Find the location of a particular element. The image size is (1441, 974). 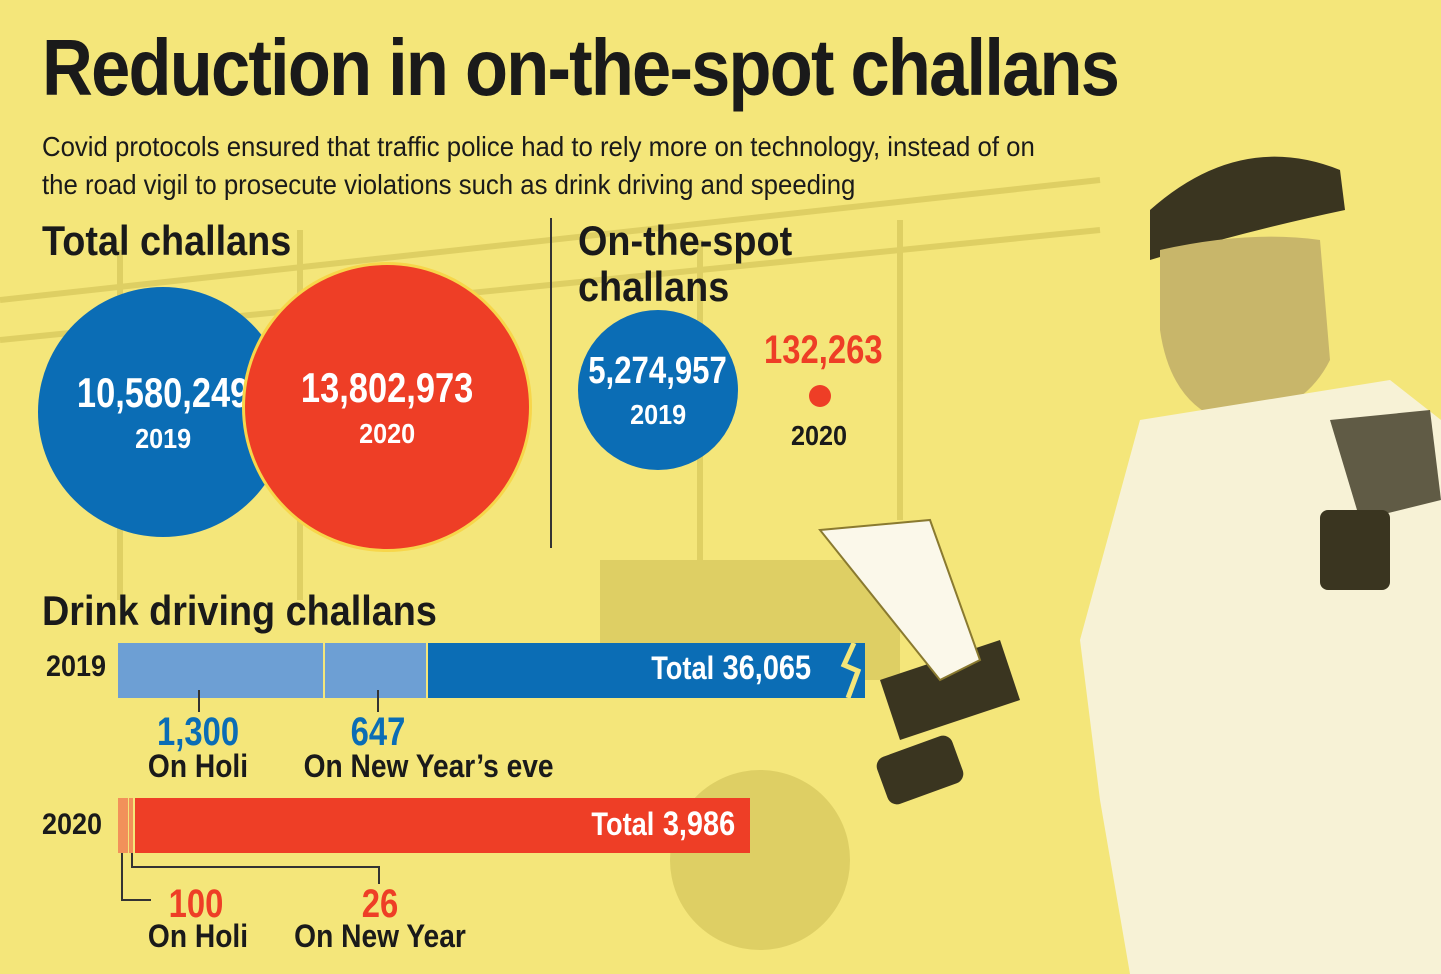

total-2019-value: 10,580,249 is located at coordinates (163, 392).